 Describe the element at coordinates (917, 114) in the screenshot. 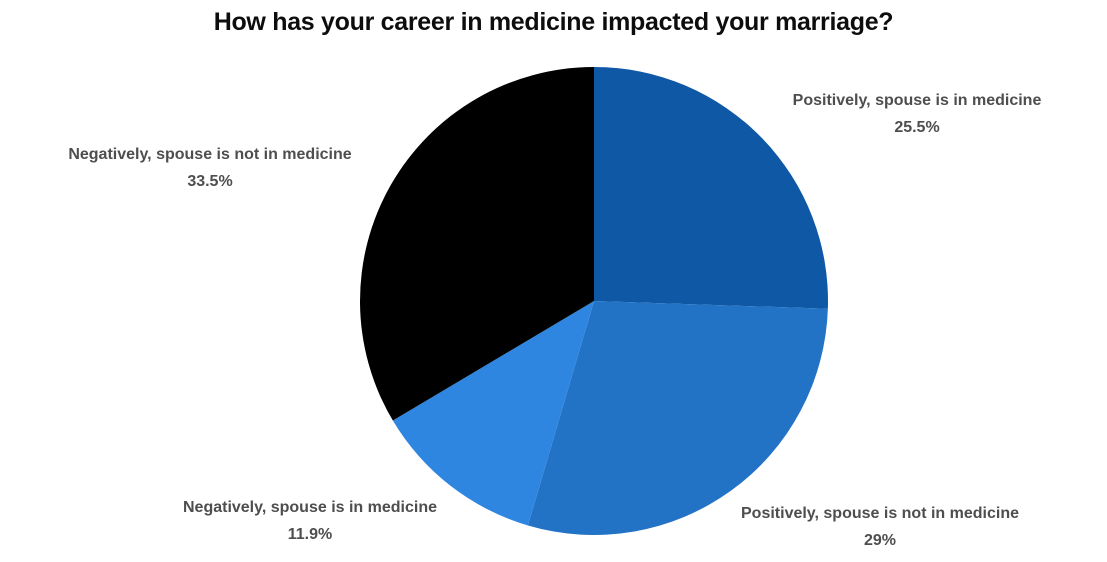

I see `slice-label-positively-in-medicine: Positively, spouse is in medicine 25.5%` at that location.